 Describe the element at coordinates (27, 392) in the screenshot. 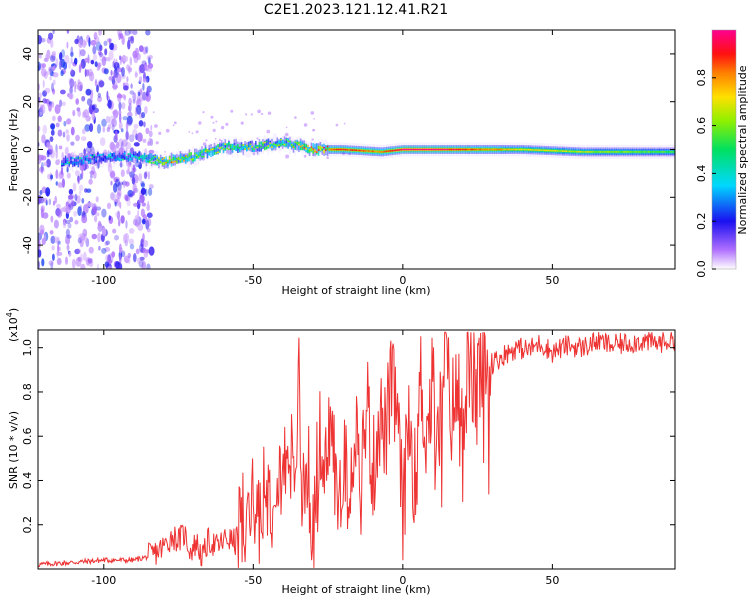

I see `y-tick-label: 0.8` at that location.